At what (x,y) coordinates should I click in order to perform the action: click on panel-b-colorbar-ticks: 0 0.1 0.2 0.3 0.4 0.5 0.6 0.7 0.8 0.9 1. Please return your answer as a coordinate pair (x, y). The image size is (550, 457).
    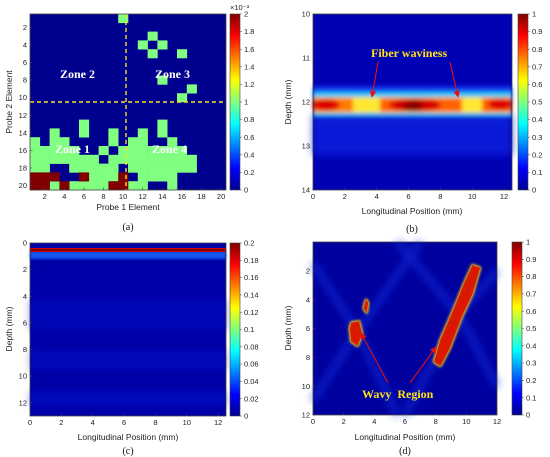
    Looking at the image, I should click on (535, 102).